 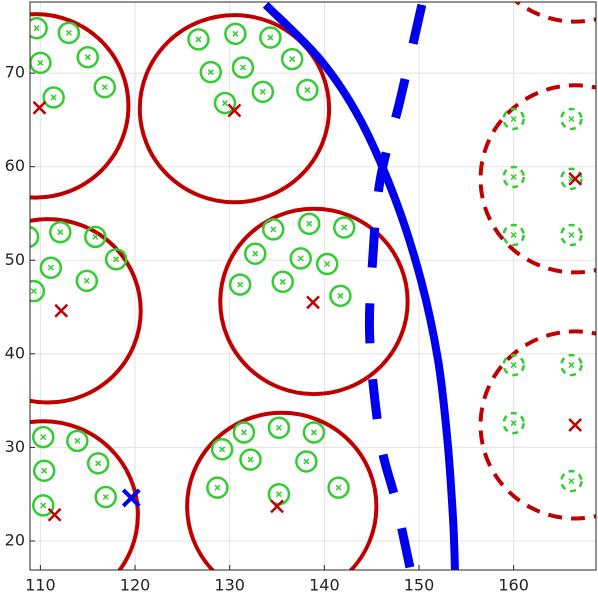 I want to click on x-tick-label: 120, so click(x=135, y=585).